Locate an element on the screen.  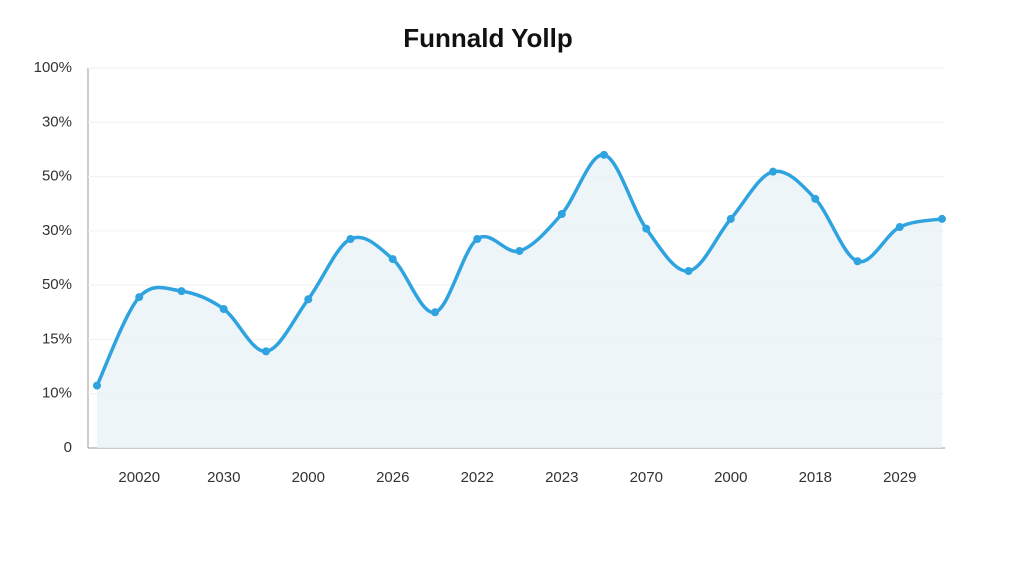
y-tick-label: 10% is located at coordinates (57, 393).